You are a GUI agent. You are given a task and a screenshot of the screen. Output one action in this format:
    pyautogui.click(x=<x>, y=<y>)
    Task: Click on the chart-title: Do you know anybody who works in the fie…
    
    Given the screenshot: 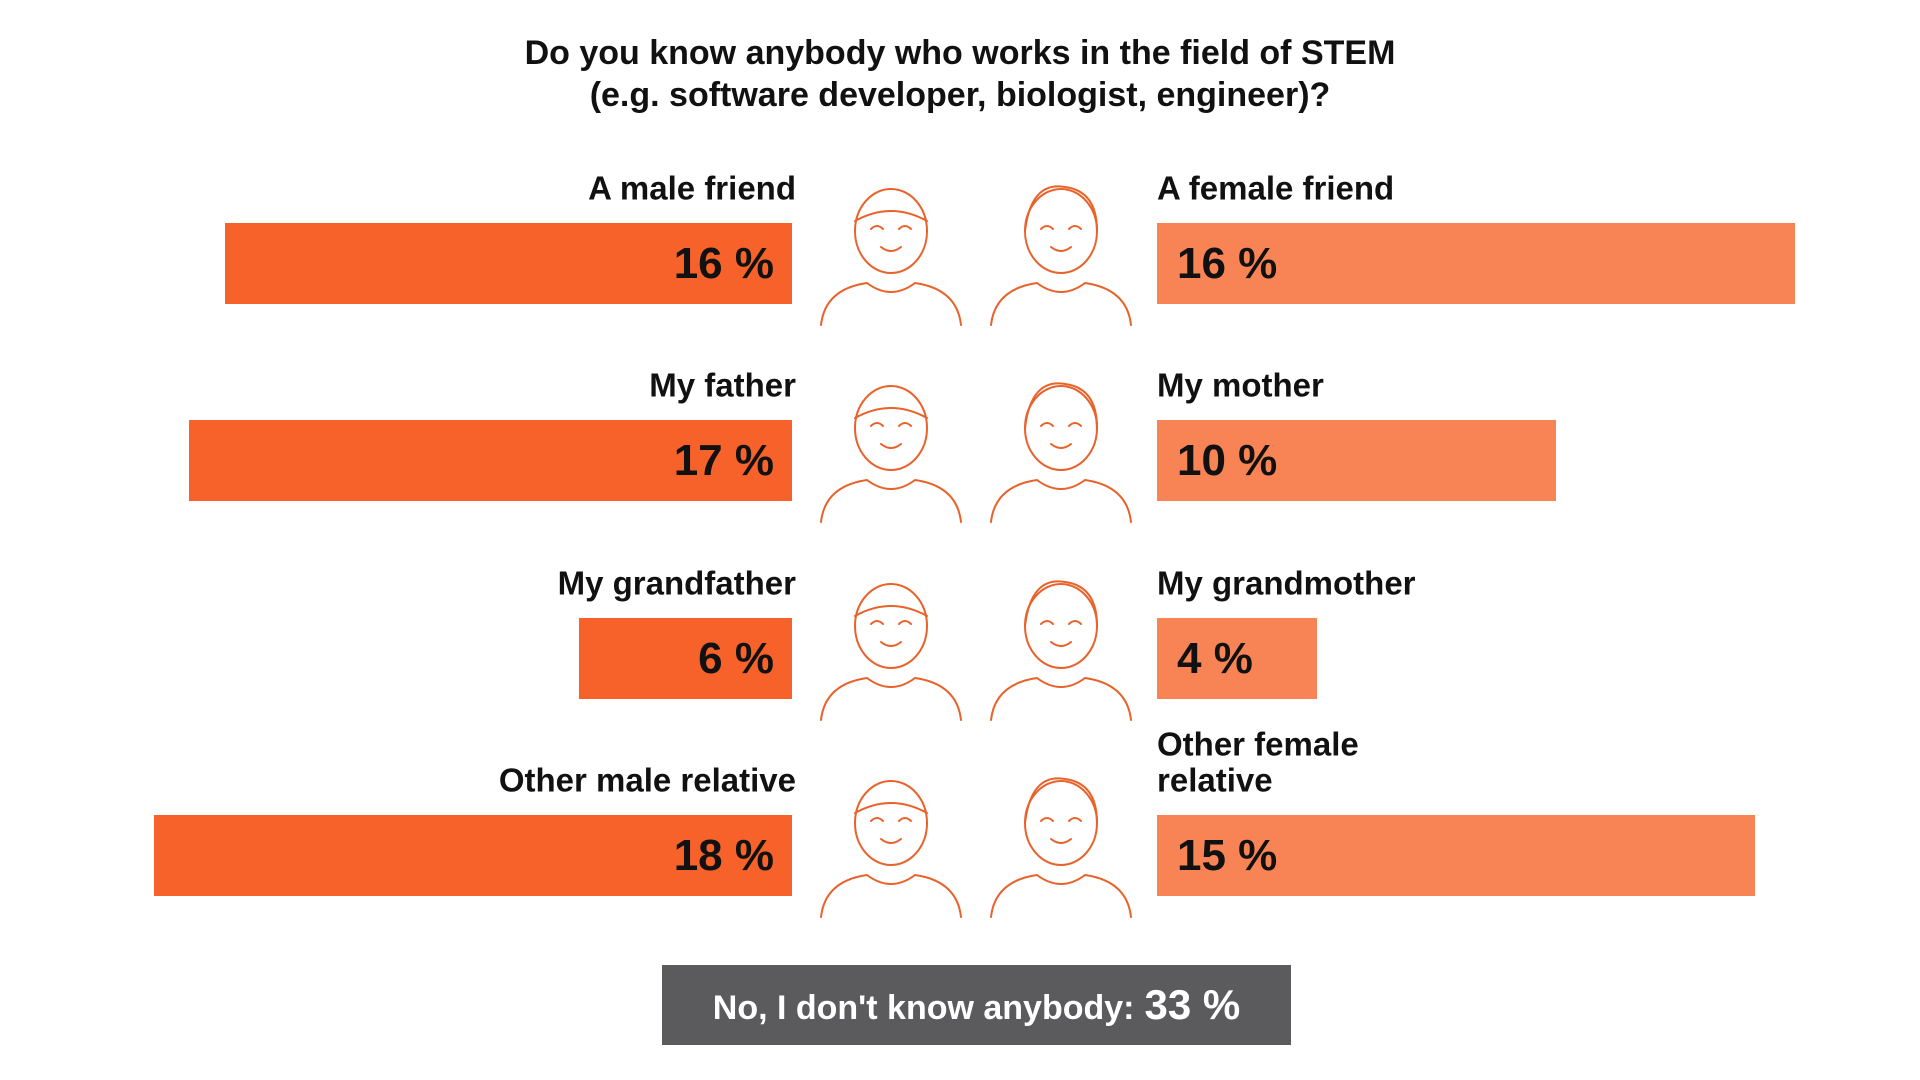 What is the action you would take?
    pyautogui.click(x=960, y=53)
    